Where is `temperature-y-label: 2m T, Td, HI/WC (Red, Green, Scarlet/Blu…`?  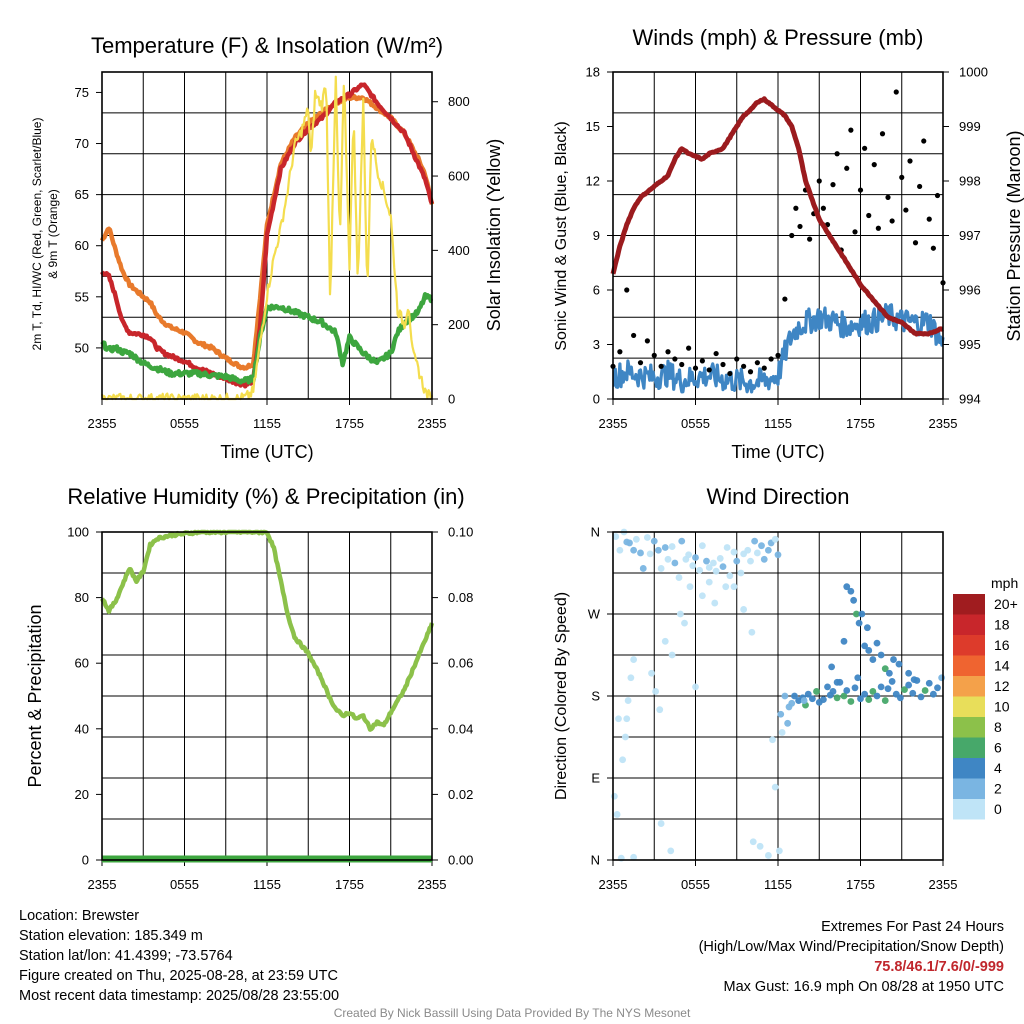 temperature-y-label: 2m T, Td, HI/WC (Red, Green, Scarlet/Blu… is located at coordinates (37, 234).